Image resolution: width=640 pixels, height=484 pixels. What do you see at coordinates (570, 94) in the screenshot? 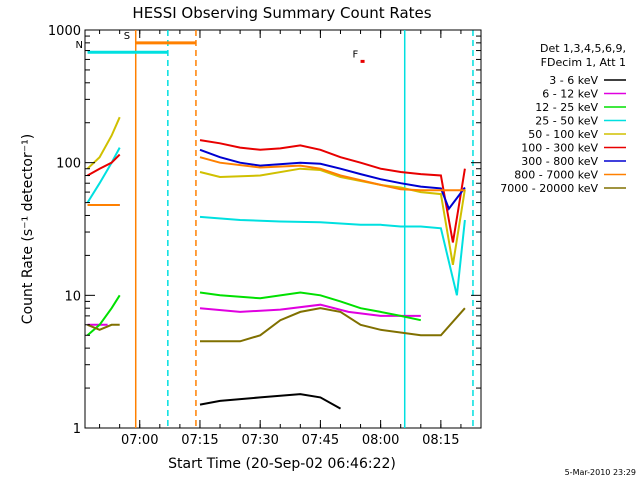
I see `legend-label: 6 - 12 keV` at bounding box center [570, 94].